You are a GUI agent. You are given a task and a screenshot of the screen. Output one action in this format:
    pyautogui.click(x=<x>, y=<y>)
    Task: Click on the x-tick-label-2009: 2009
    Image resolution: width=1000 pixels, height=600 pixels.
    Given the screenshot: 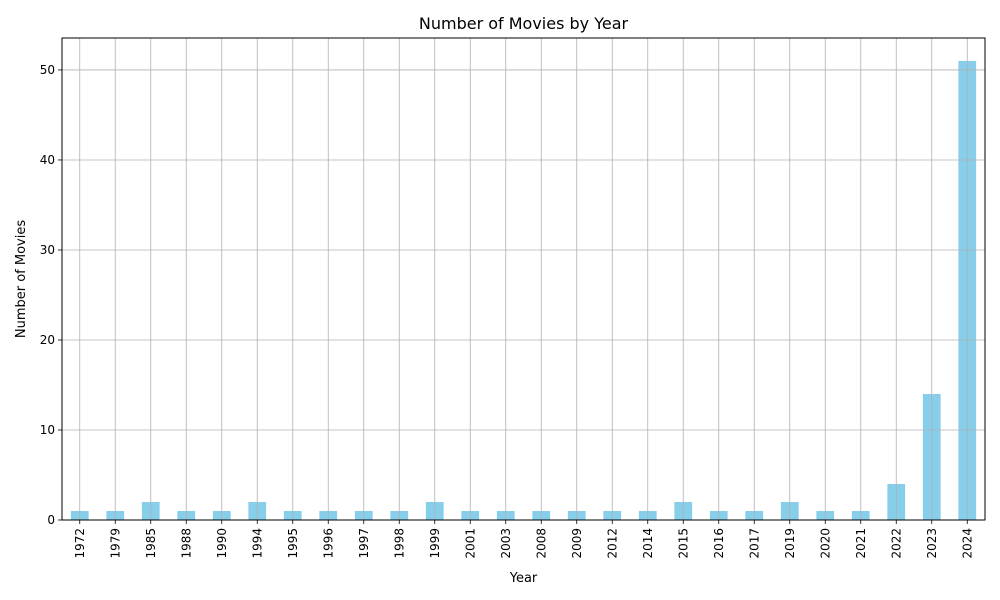 What is the action you would take?
    pyautogui.click(x=577, y=543)
    